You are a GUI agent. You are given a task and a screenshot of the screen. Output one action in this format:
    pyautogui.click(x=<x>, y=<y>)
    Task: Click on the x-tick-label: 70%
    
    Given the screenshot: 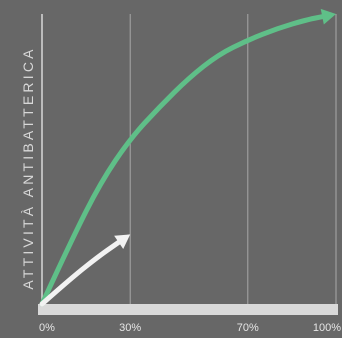 What is the action you would take?
    pyautogui.click(x=248, y=328)
    